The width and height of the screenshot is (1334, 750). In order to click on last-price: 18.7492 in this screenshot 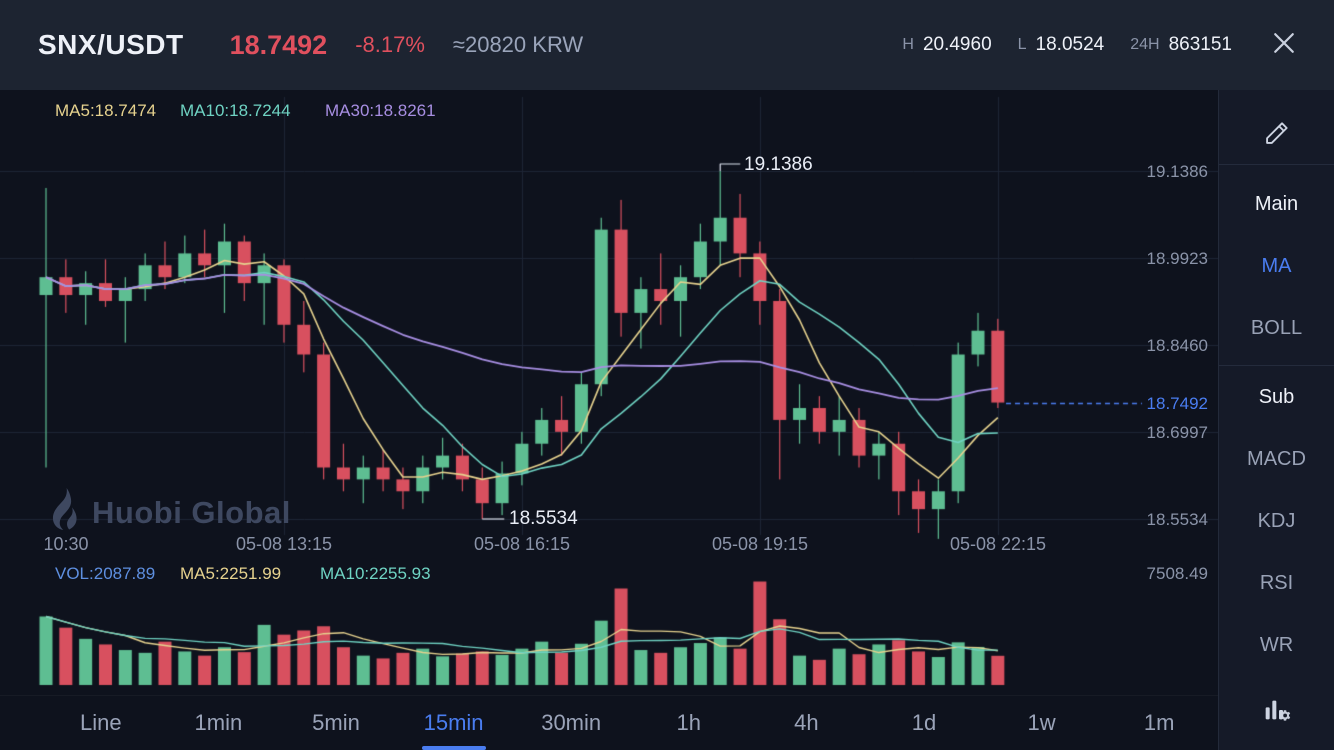, I will do `click(278, 44)`.